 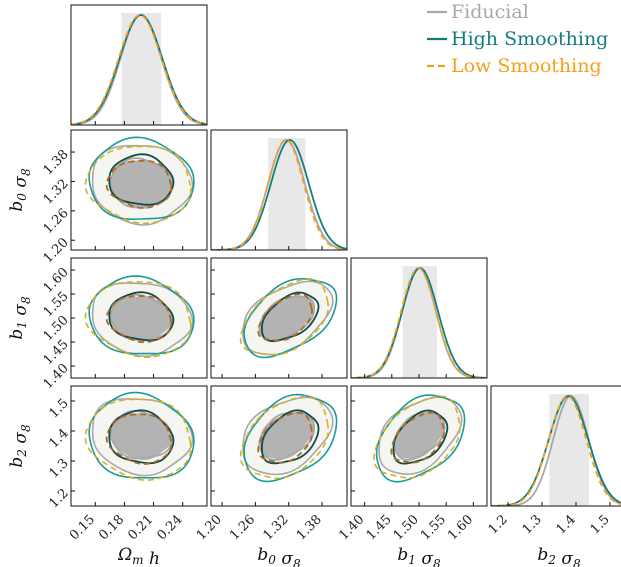 What do you see at coordinates (56, 328) in the screenshot?
I see `y-tick-label: 1.50` at bounding box center [56, 328].